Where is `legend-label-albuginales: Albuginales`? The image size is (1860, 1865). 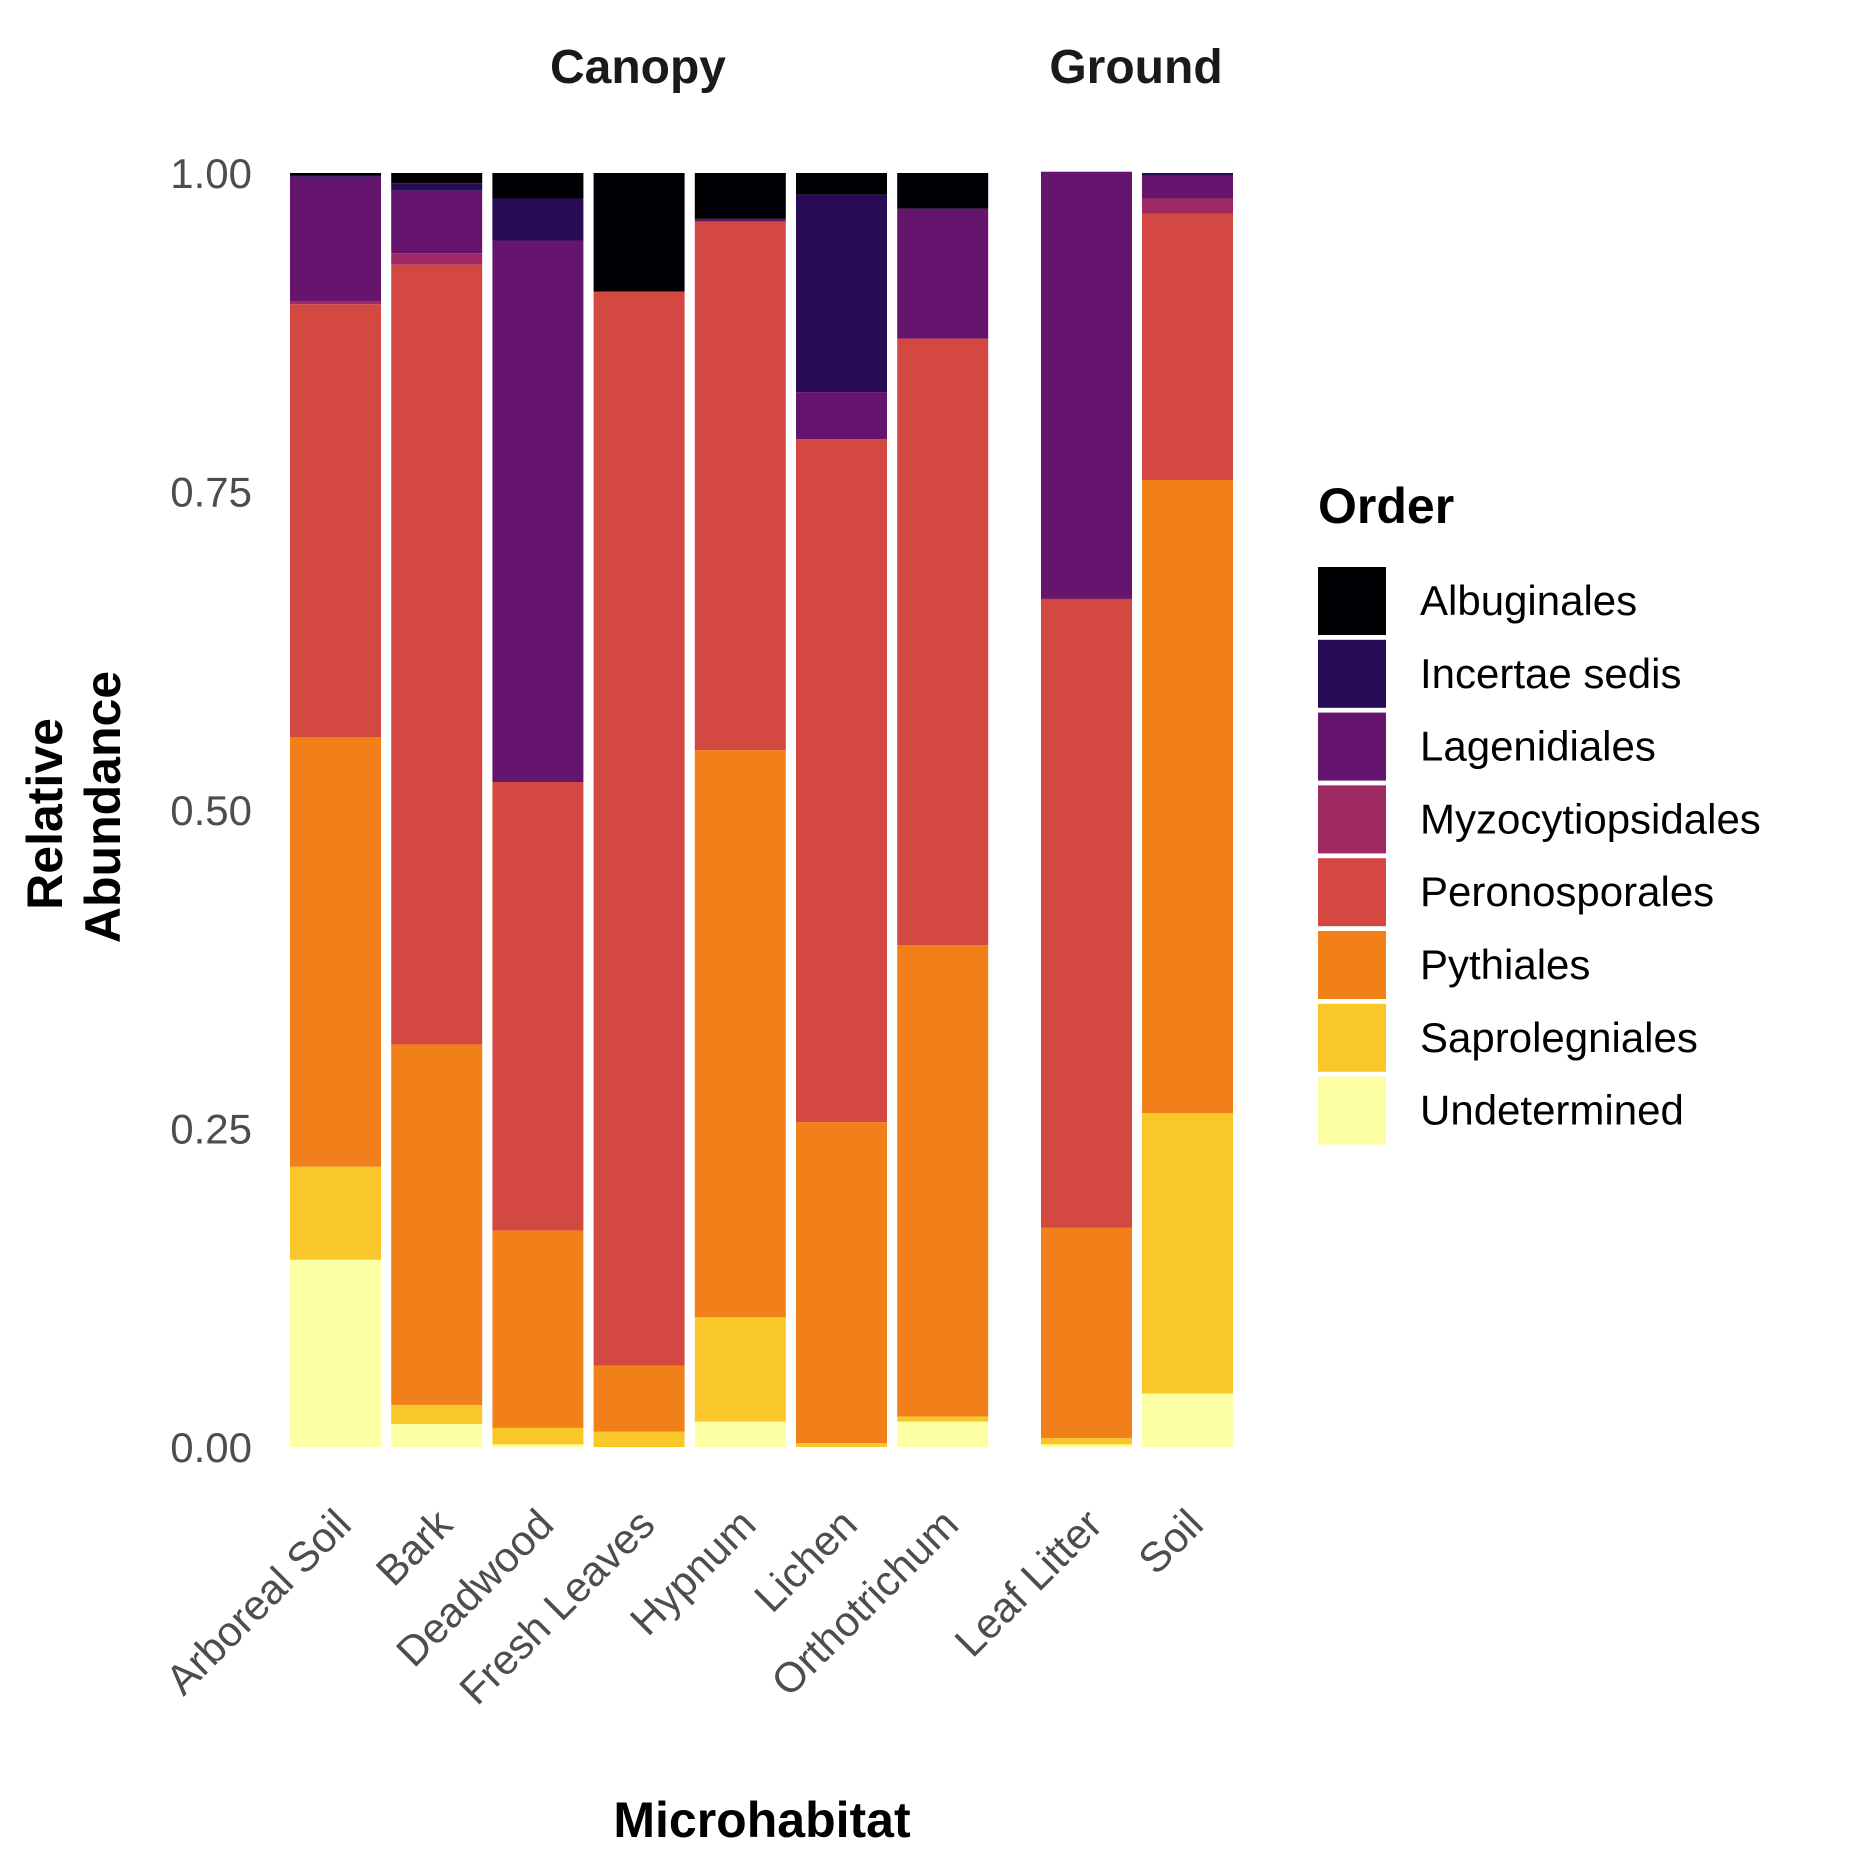
legend-label-albuginales: Albuginales is located at coordinates (1528, 600).